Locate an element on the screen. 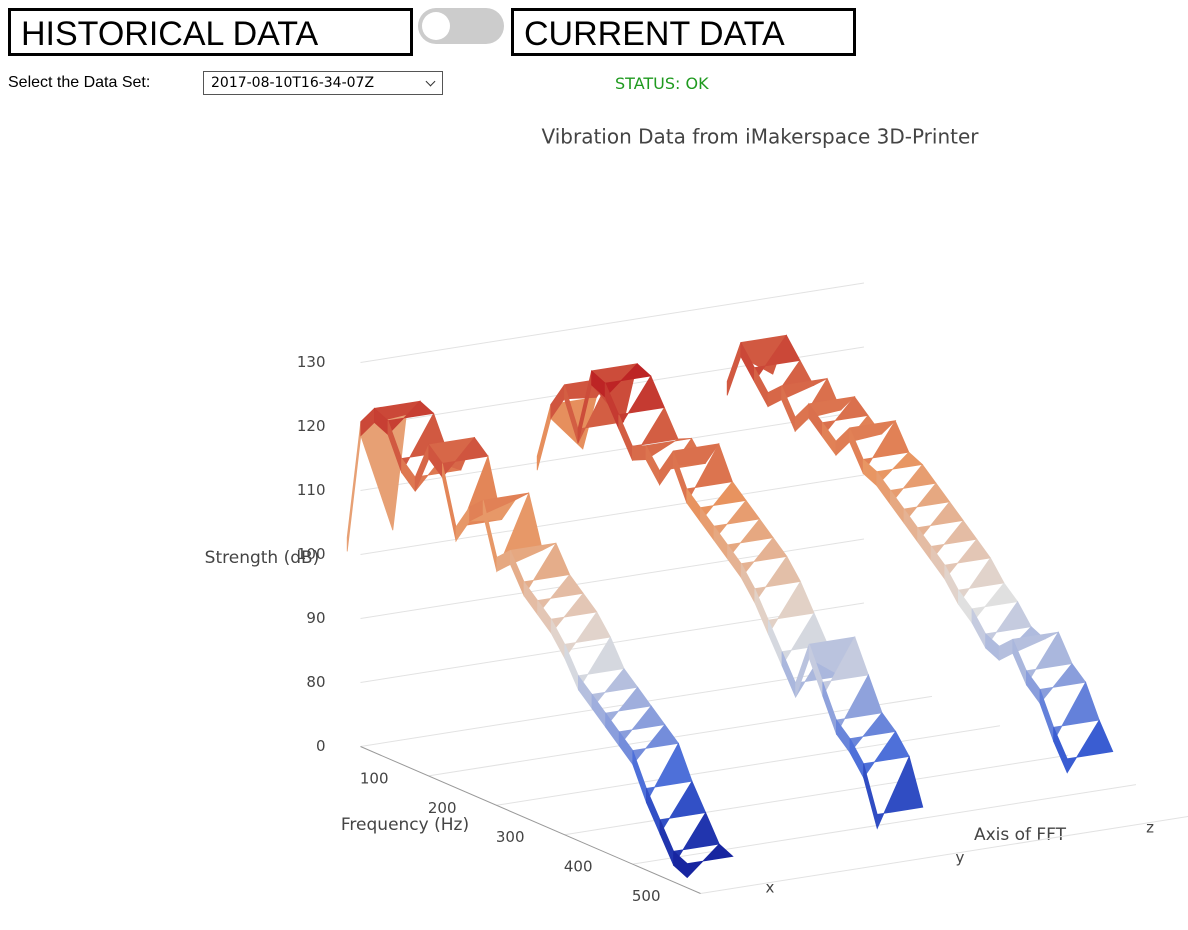 The image size is (1188, 930). historical-button: HISTORICAL DATA is located at coordinates (210, 32).